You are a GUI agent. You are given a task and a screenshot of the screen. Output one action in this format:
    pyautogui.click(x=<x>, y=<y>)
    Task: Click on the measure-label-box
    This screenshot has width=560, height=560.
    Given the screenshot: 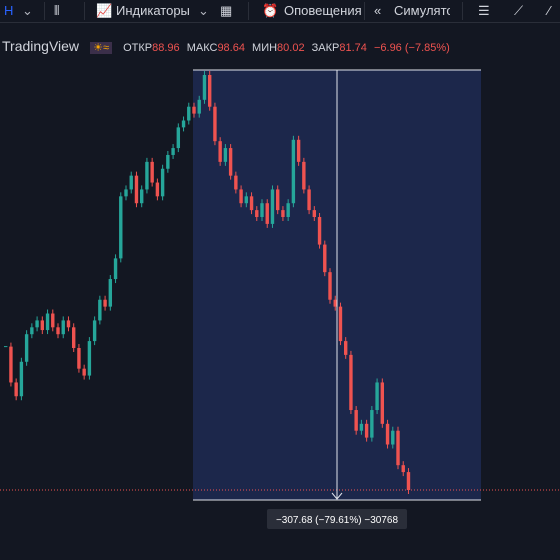 What is the action you would take?
    pyautogui.click(x=337, y=519)
    